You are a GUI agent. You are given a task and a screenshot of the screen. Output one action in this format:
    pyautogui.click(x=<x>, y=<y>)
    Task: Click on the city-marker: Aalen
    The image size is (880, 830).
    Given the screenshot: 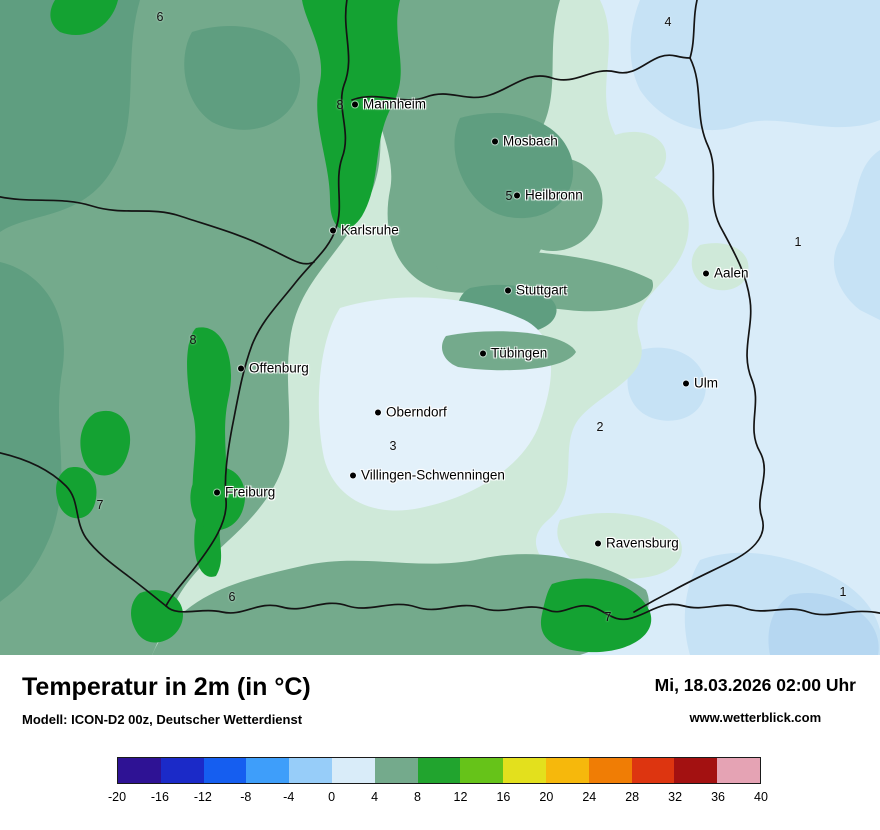 What is the action you would take?
    pyautogui.click(x=726, y=273)
    